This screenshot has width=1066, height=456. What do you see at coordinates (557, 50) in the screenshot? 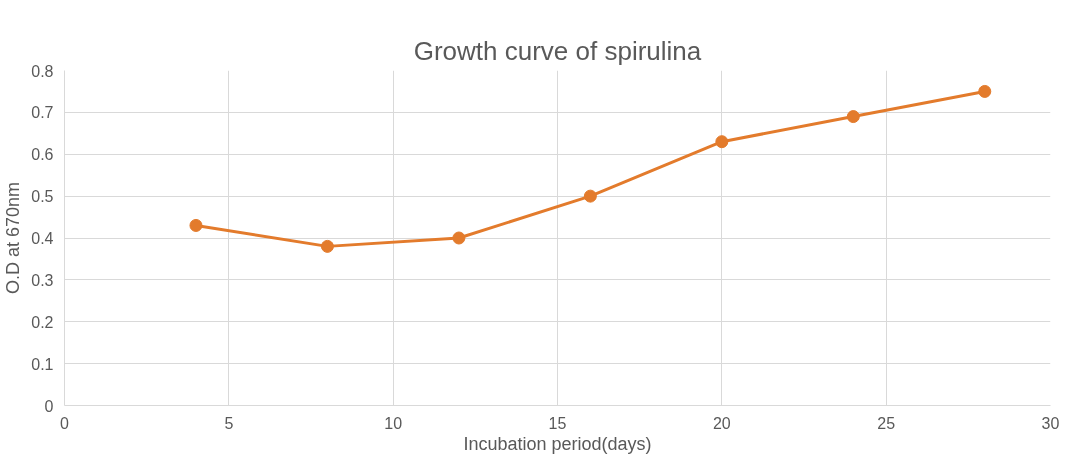
I see `chart-title: Growth curve of spirulina` at bounding box center [557, 50].